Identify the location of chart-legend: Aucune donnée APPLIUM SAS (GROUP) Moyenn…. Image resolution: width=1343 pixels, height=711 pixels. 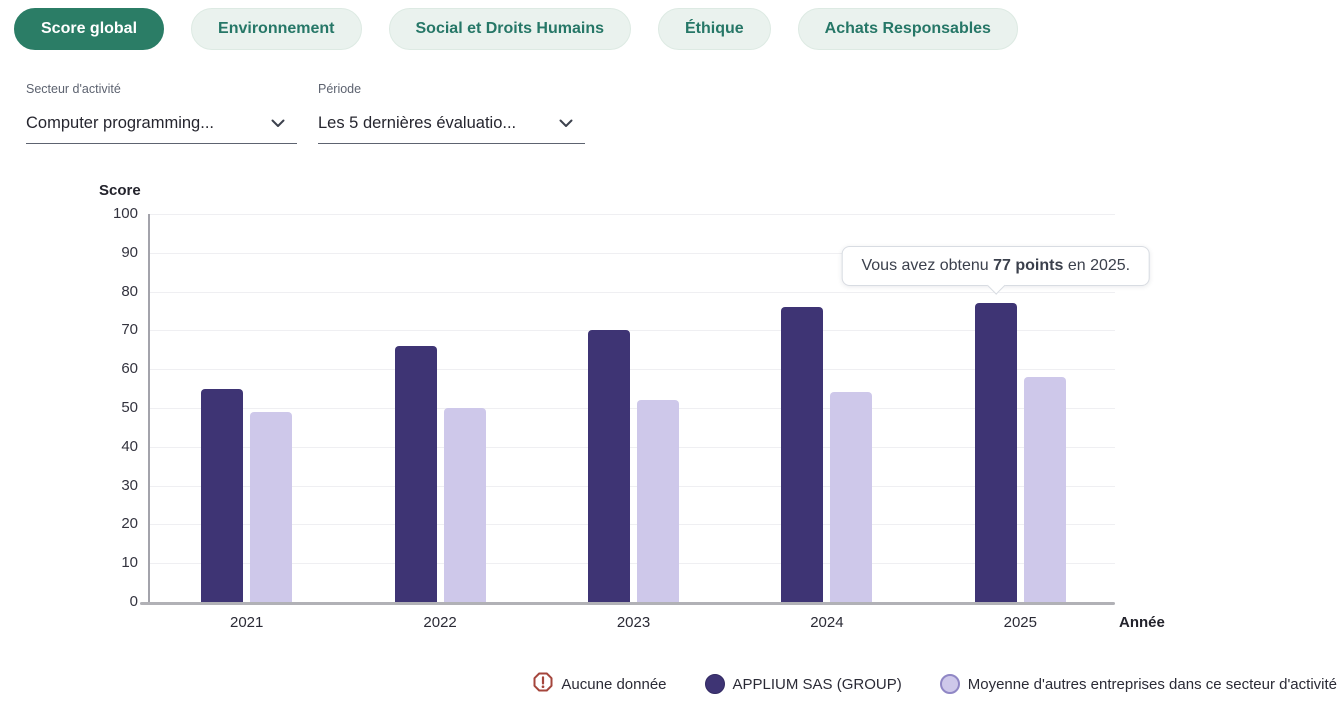
(668, 684).